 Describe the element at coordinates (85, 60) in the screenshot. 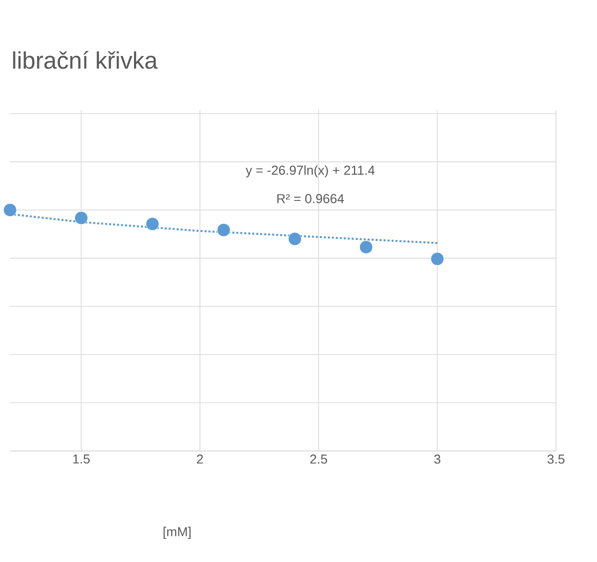

I see `chart-title: librační křivka` at that location.